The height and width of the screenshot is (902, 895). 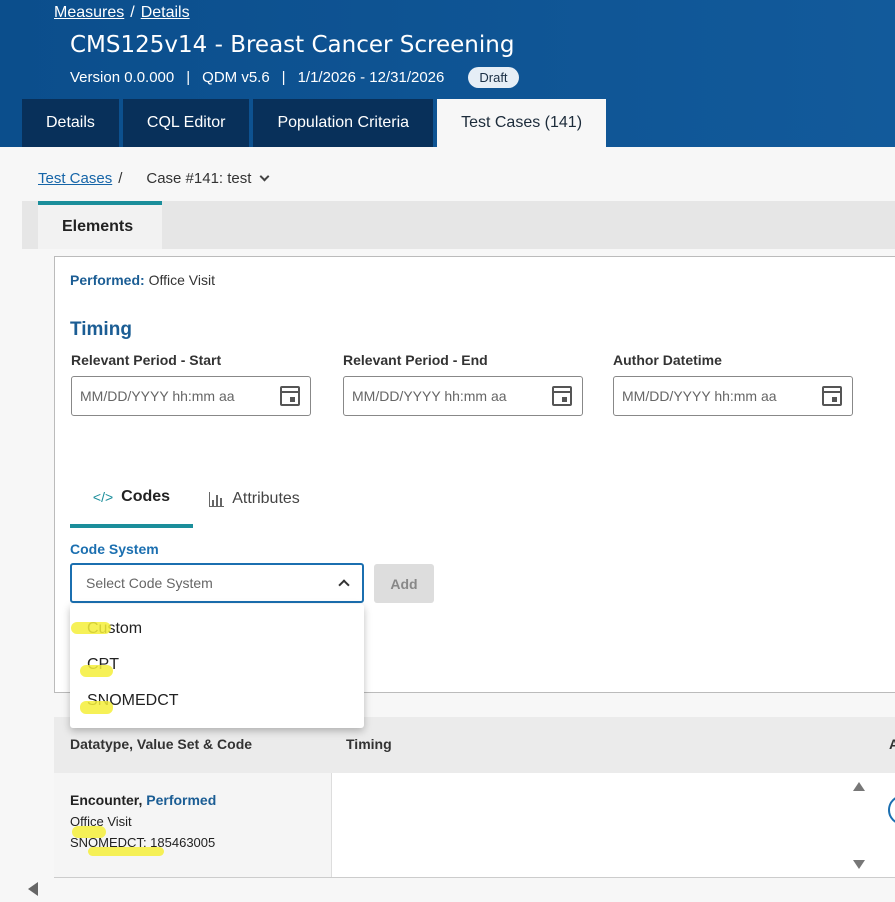 What do you see at coordinates (292, 45) in the screenshot?
I see `page-title: CMS125v14 - Breast Cancer Screening` at bounding box center [292, 45].